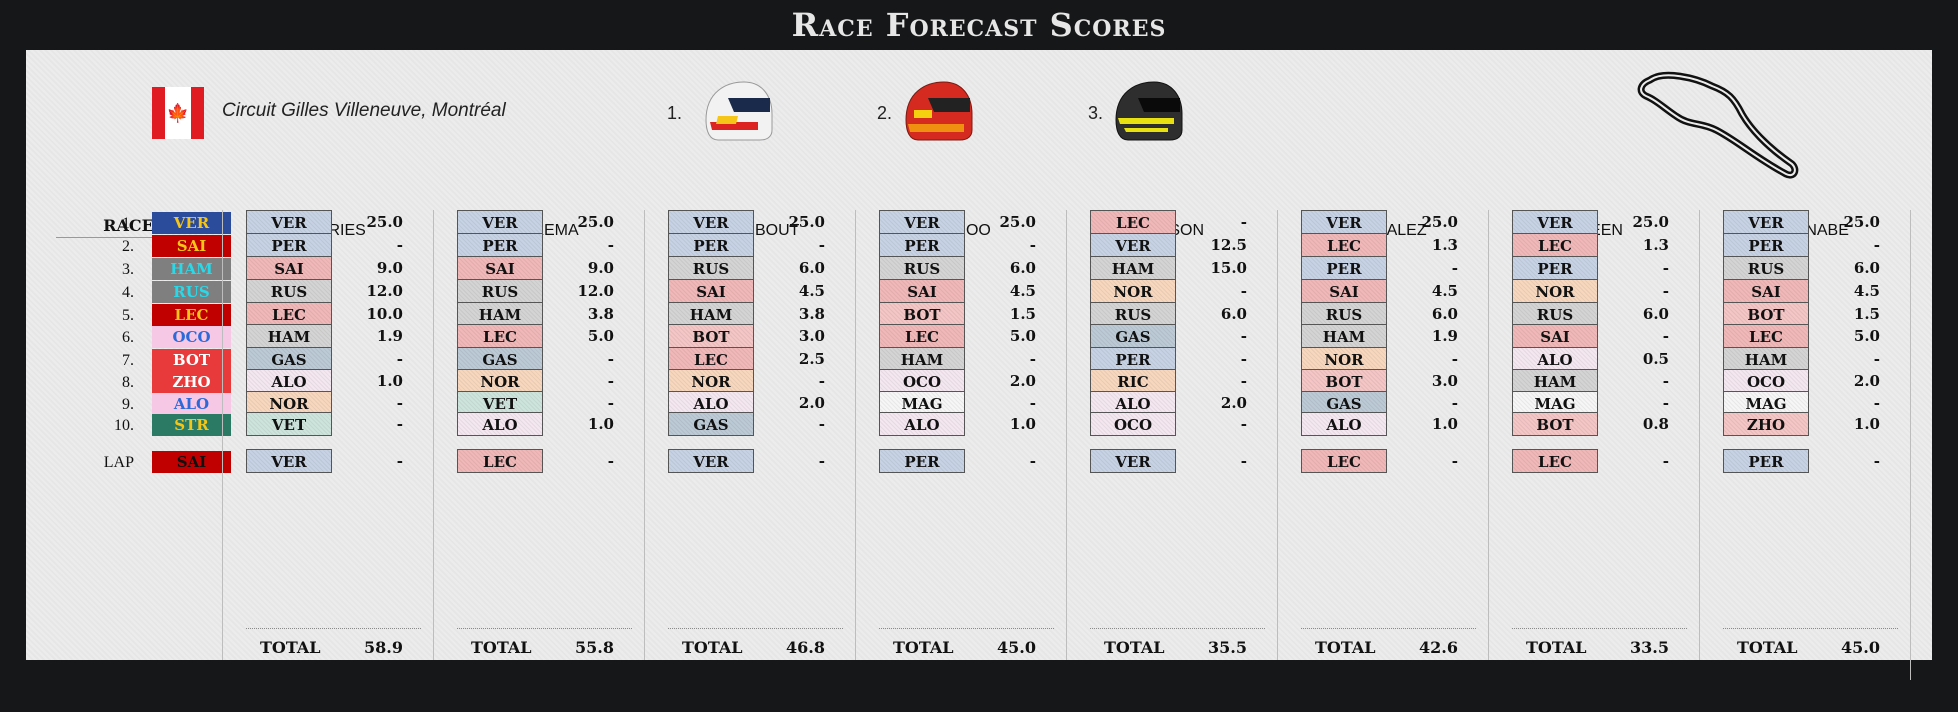  I want to click on race-position: 9., so click(128, 404).